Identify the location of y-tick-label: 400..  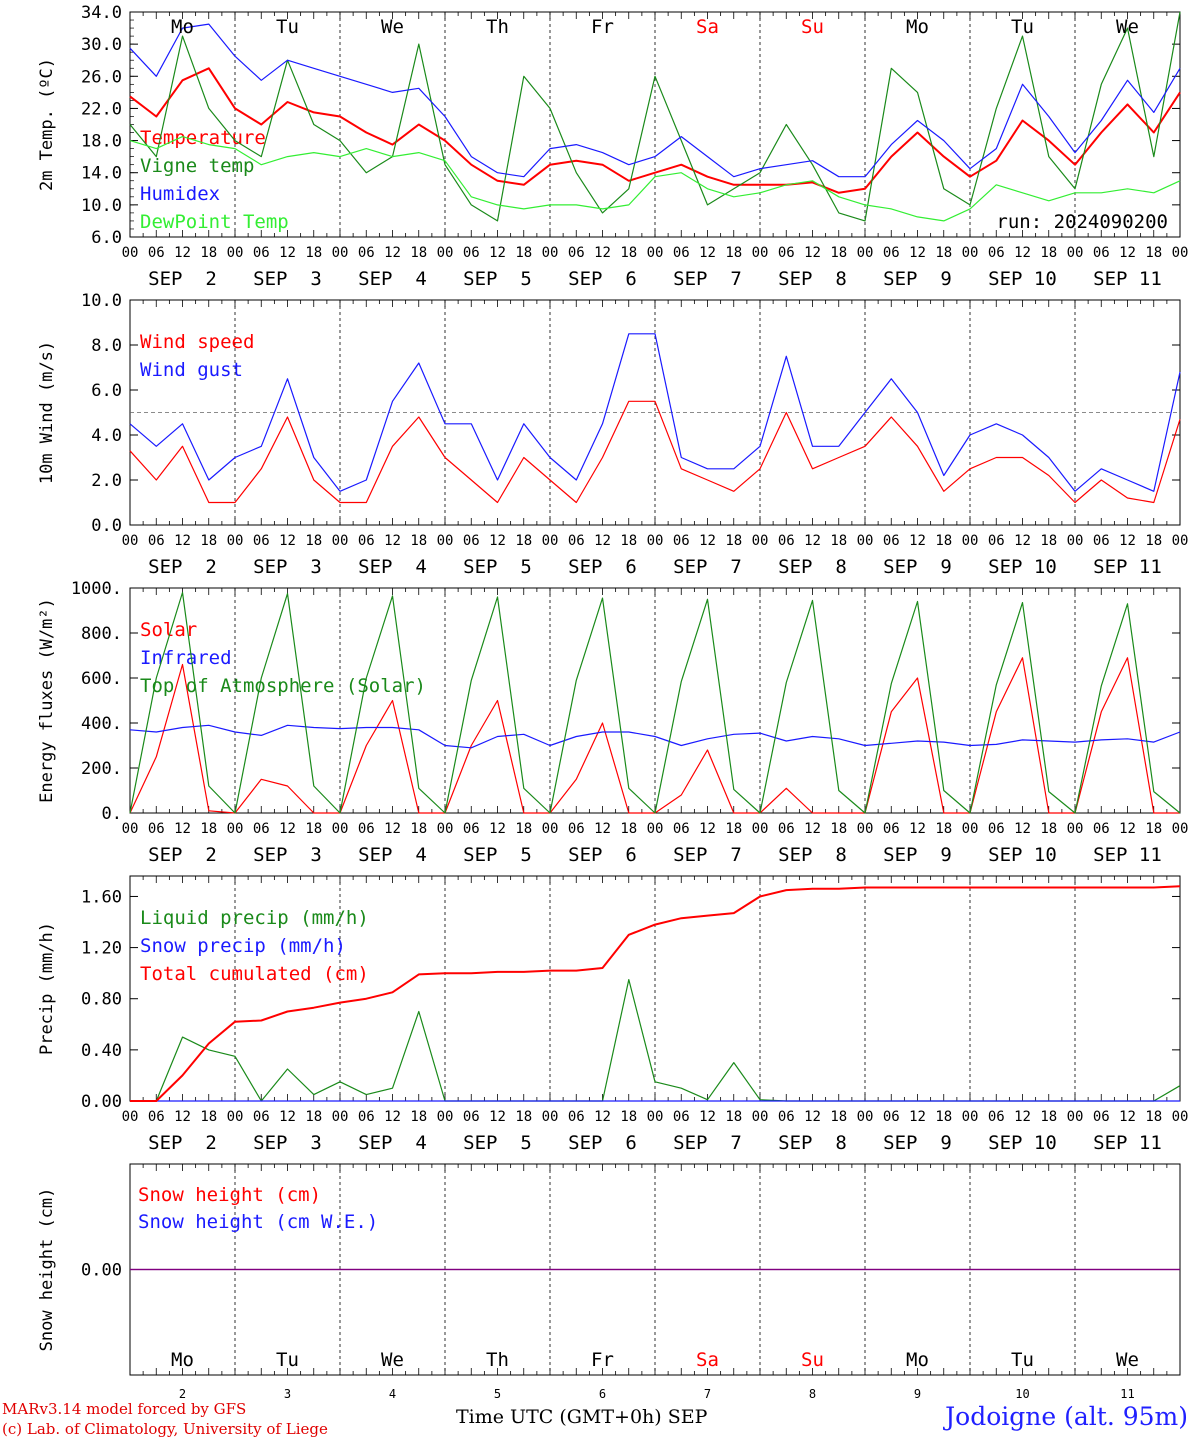
(101, 724).